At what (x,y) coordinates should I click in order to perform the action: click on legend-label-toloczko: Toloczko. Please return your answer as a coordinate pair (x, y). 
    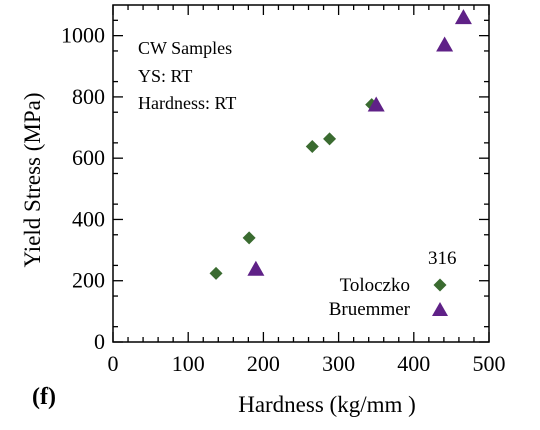
    Looking at the image, I should click on (375, 285).